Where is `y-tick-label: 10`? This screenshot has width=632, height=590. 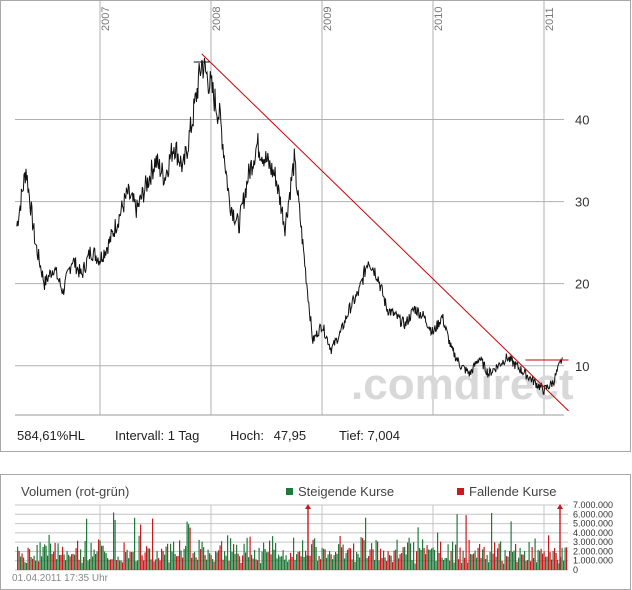
y-tick-label: 10 is located at coordinates (582, 366).